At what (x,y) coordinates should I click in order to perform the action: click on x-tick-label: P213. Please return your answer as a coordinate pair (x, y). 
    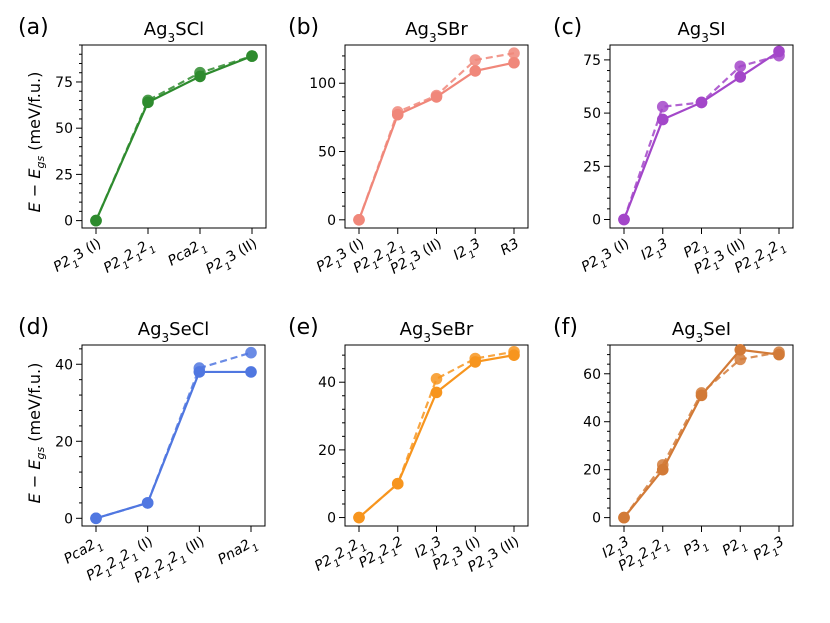
    Looking at the image, I should click on (770, 551).